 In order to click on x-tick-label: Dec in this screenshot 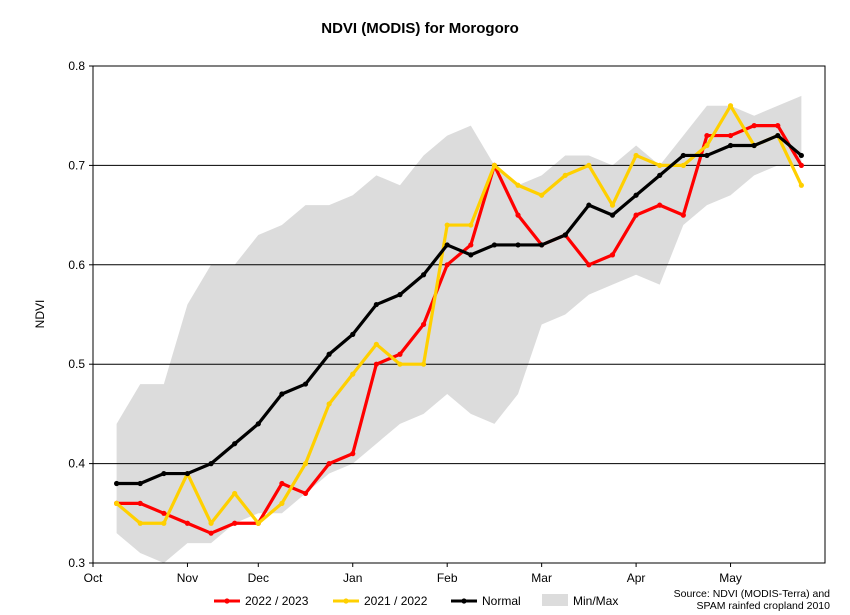, I will do `click(258, 578)`.